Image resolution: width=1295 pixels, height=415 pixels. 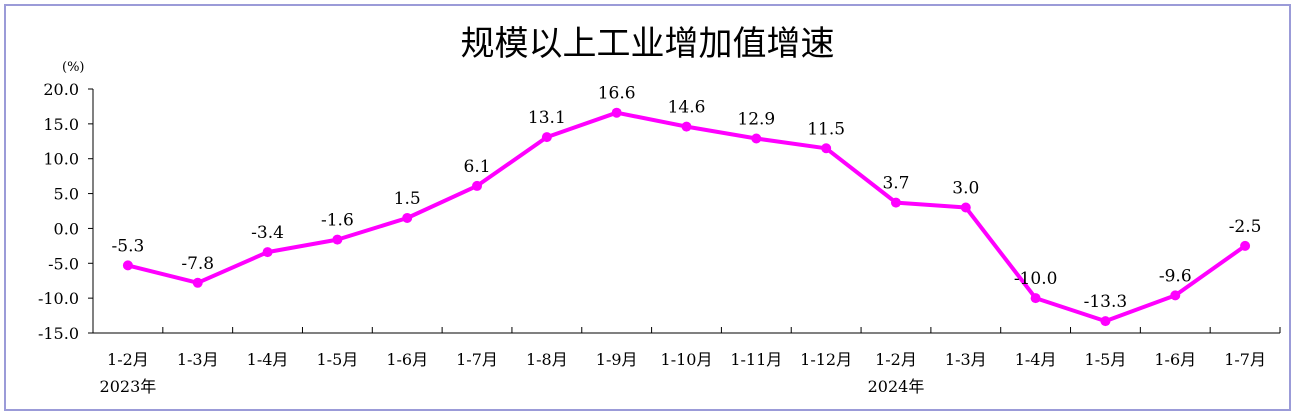 I want to click on x-tick-label: 1-11月, so click(x=756, y=359).